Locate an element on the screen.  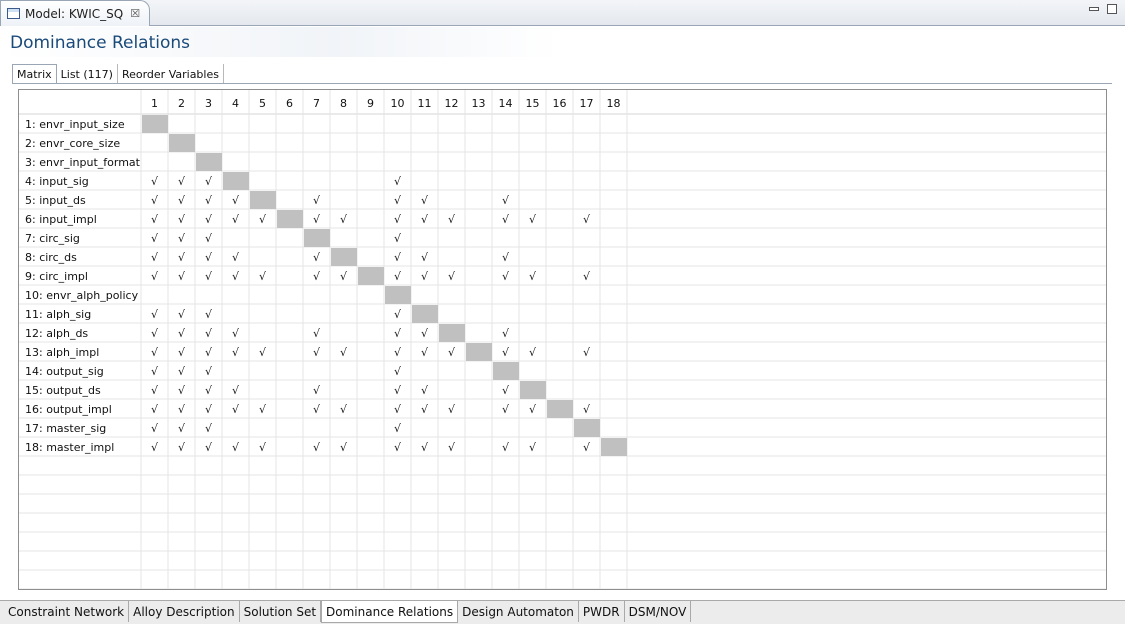
matrix-header-bg is located at coordinates (562, 102).